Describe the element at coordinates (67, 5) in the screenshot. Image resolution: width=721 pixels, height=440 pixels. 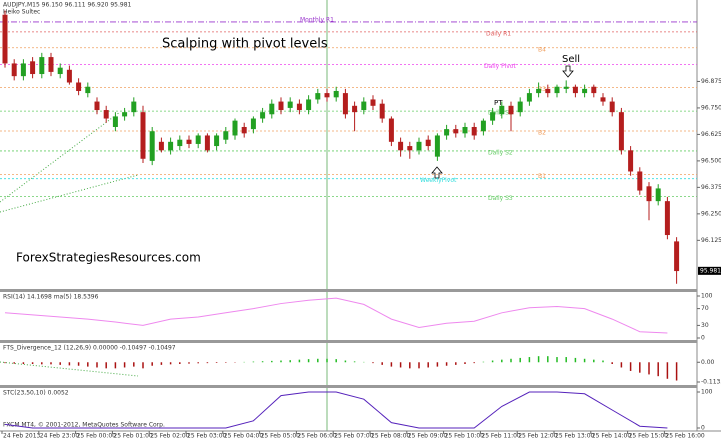
I see `symbol-header: AUDJPY,M15 96.150 96.111 96.920 95.981` at that location.